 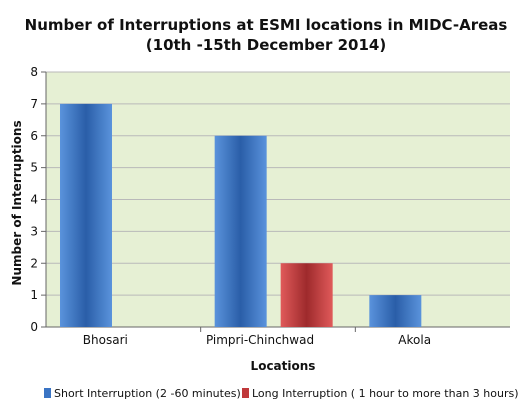 What do you see at coordinates (34, 72) in the screenshot?
I see `y-tick-label: 8` at bounding box center [34, 72].